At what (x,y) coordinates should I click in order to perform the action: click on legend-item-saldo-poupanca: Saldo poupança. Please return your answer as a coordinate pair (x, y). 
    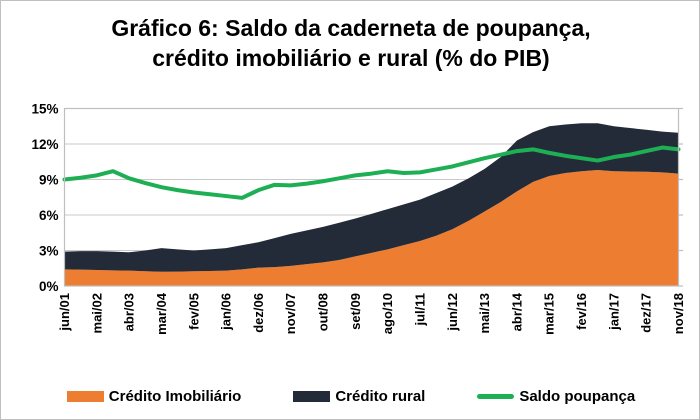
    Looking at the image, I should click on (556, 396).